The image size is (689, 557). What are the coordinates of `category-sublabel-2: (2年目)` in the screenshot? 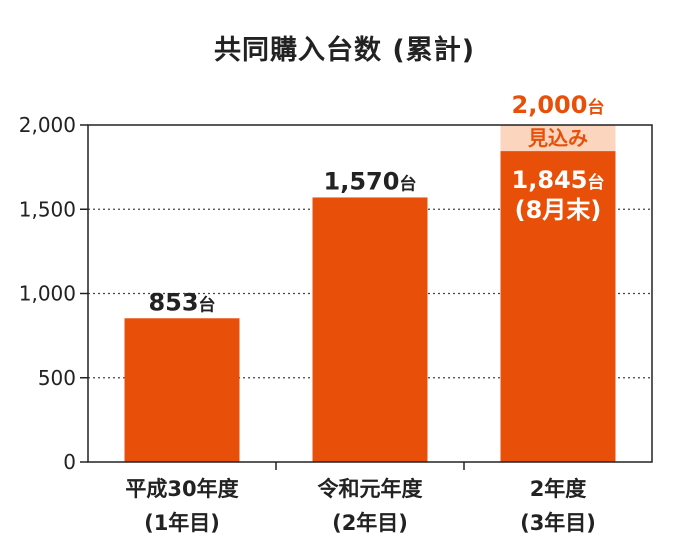 It's located at (370, 523).